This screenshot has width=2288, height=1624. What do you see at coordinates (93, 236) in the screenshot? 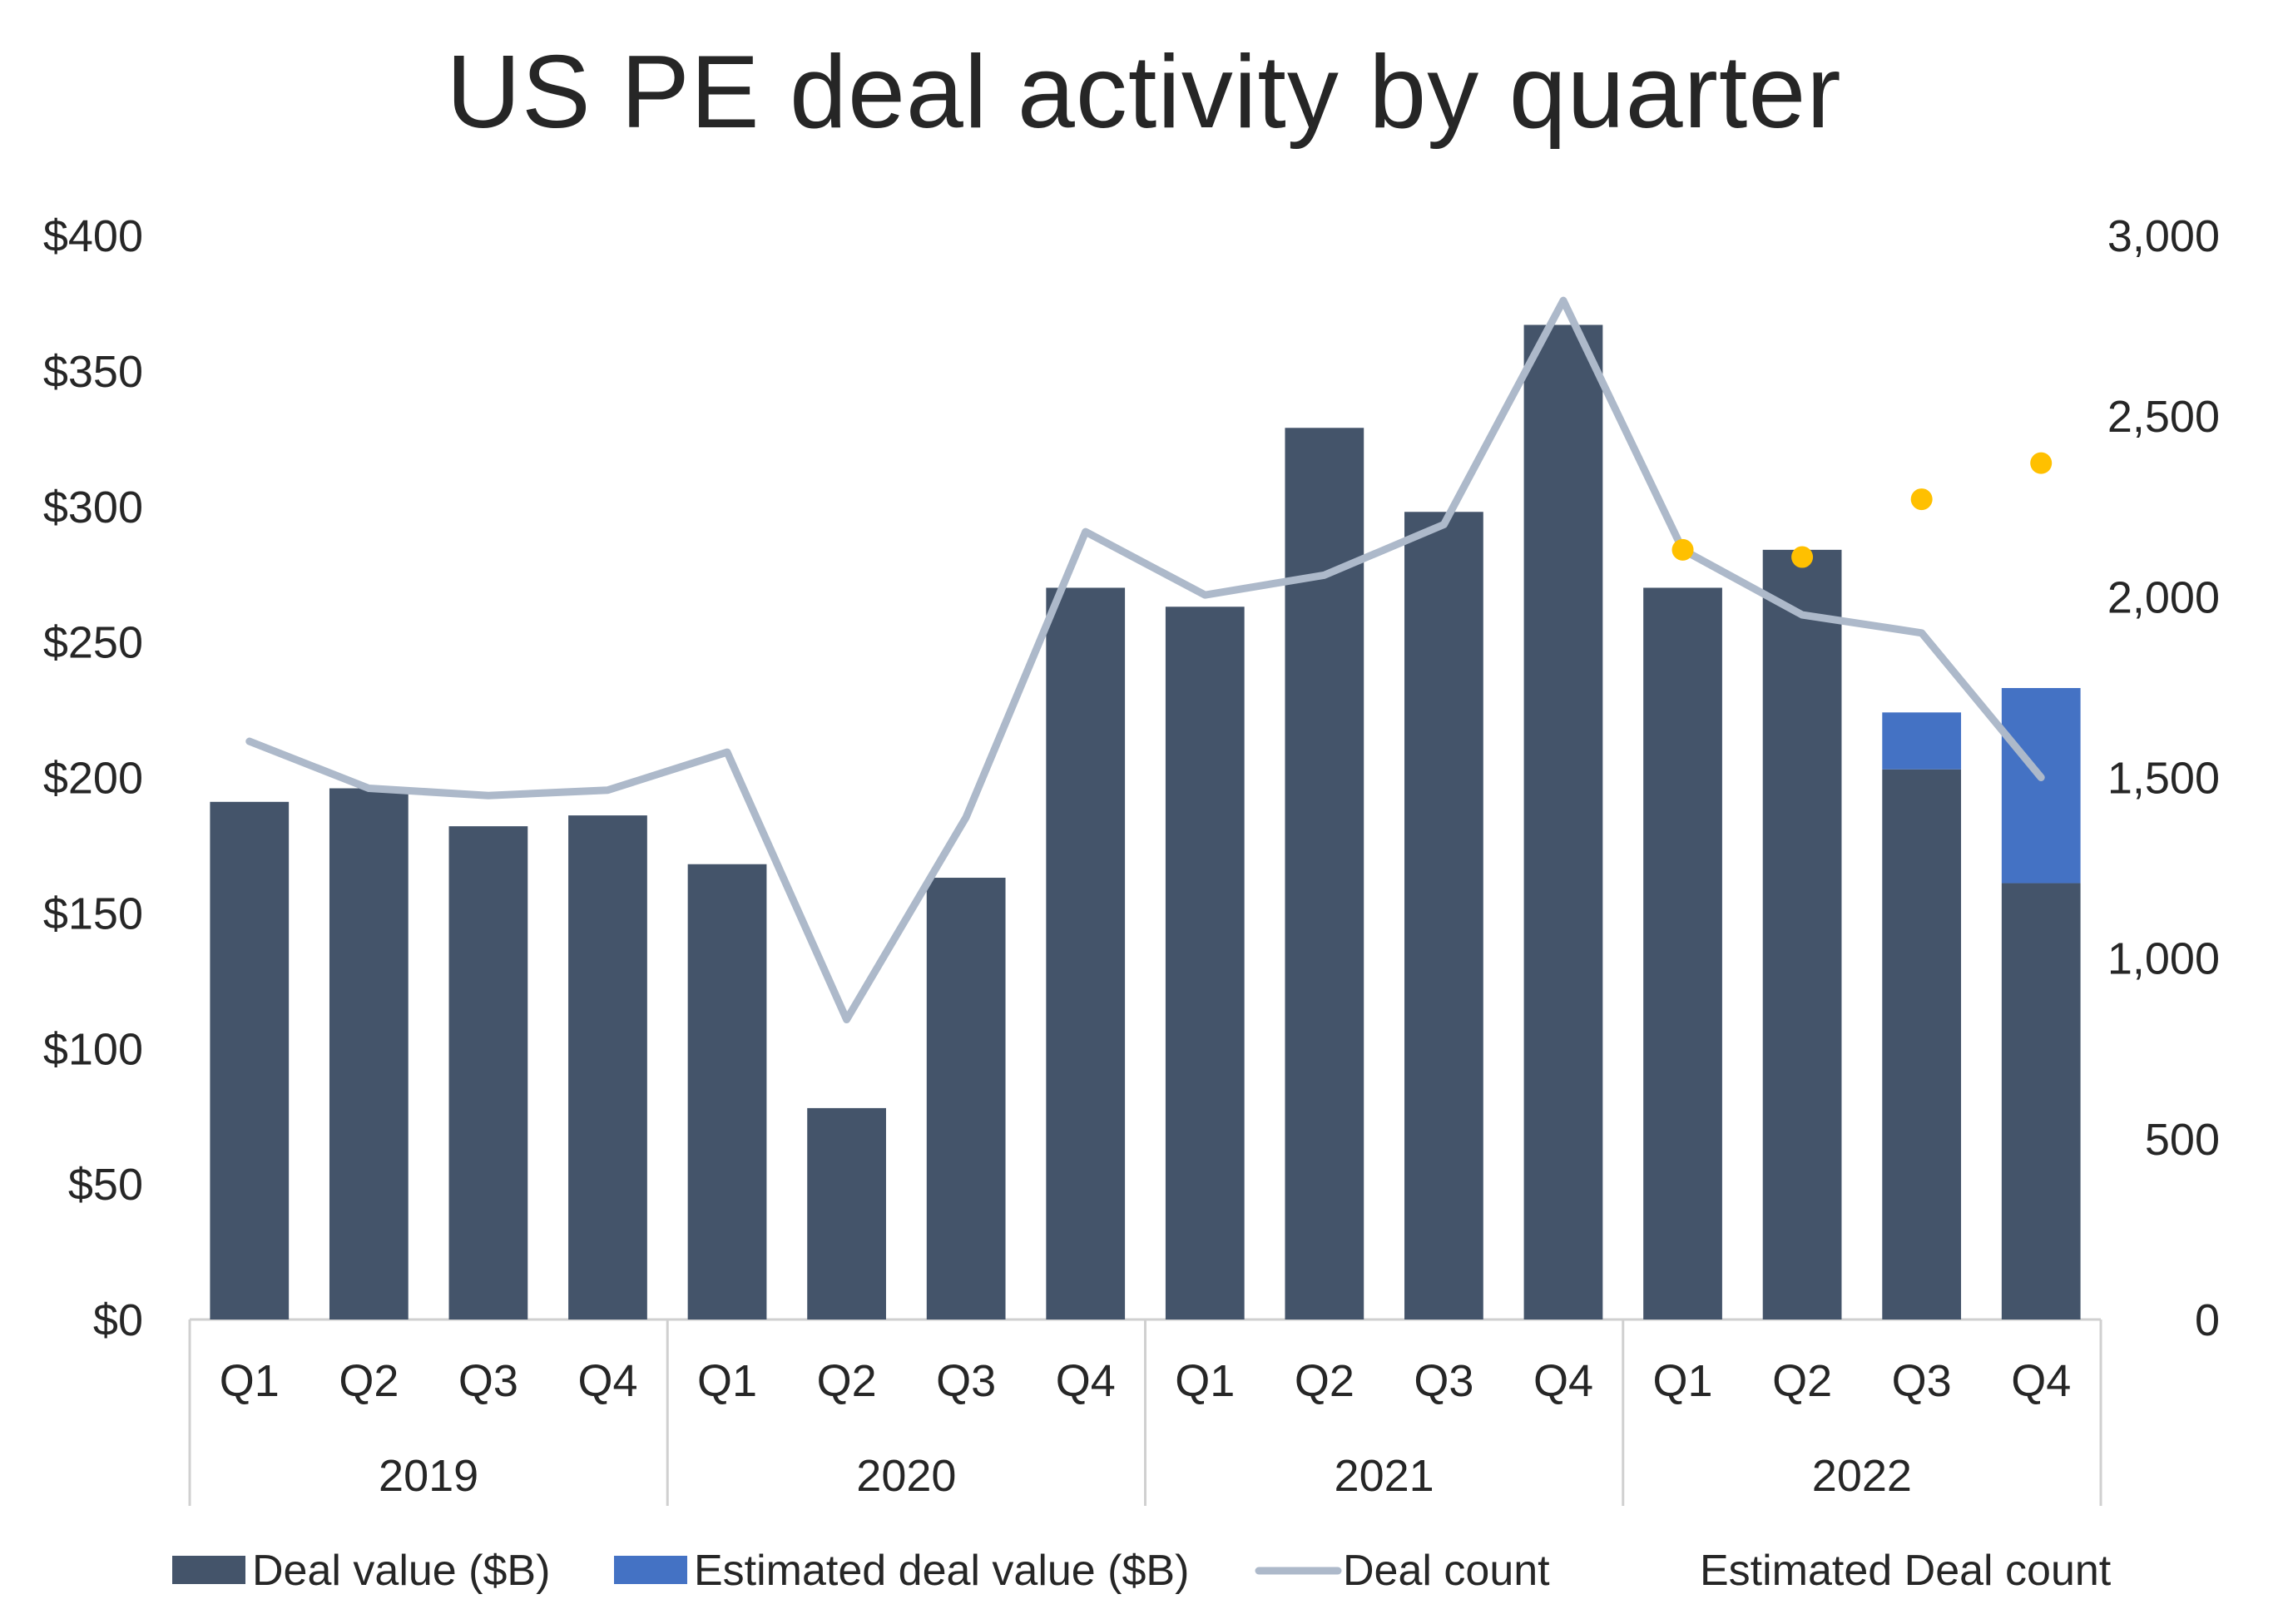
I see `y-left-tick-label: $400` at bounding box center [93, 236].